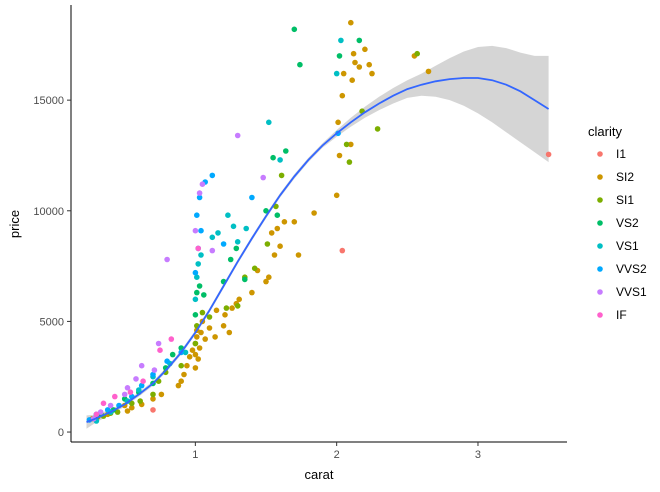 This screenshot has height=492, width=660. I want to click on x-axis-title: carat, so click(319, 474).